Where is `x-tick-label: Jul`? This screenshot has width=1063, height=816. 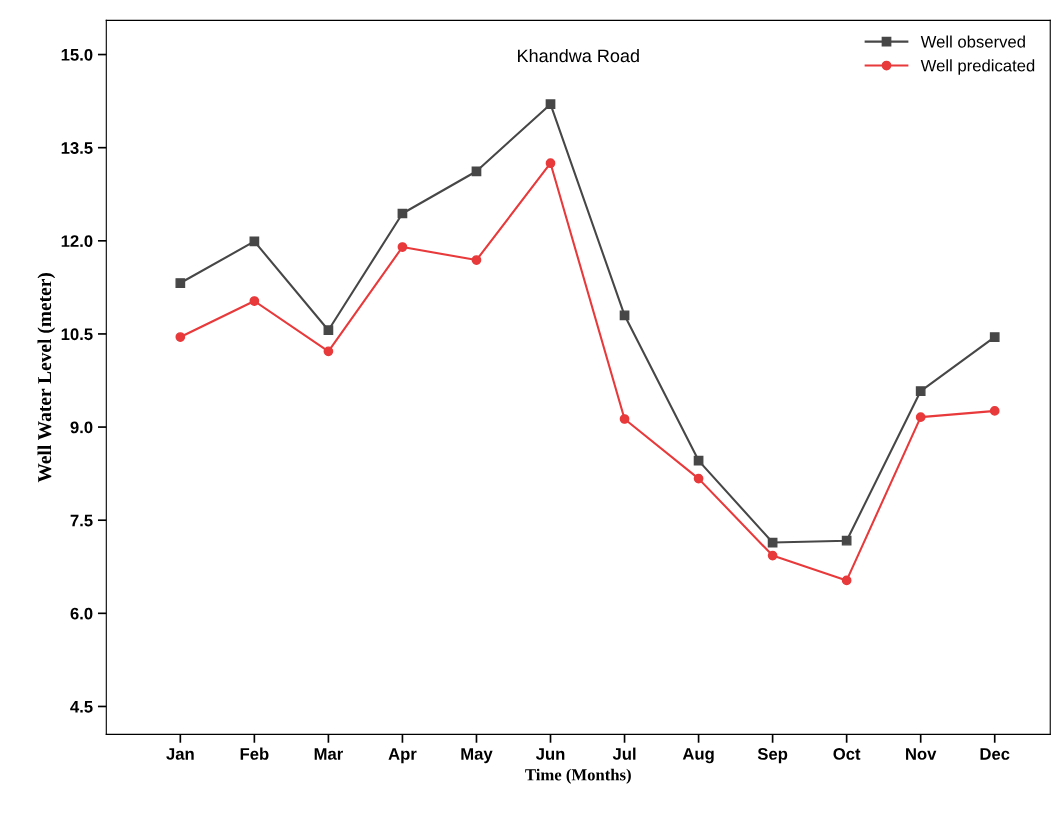 x-tick-label: Jul is located at coordinates (624, 753).